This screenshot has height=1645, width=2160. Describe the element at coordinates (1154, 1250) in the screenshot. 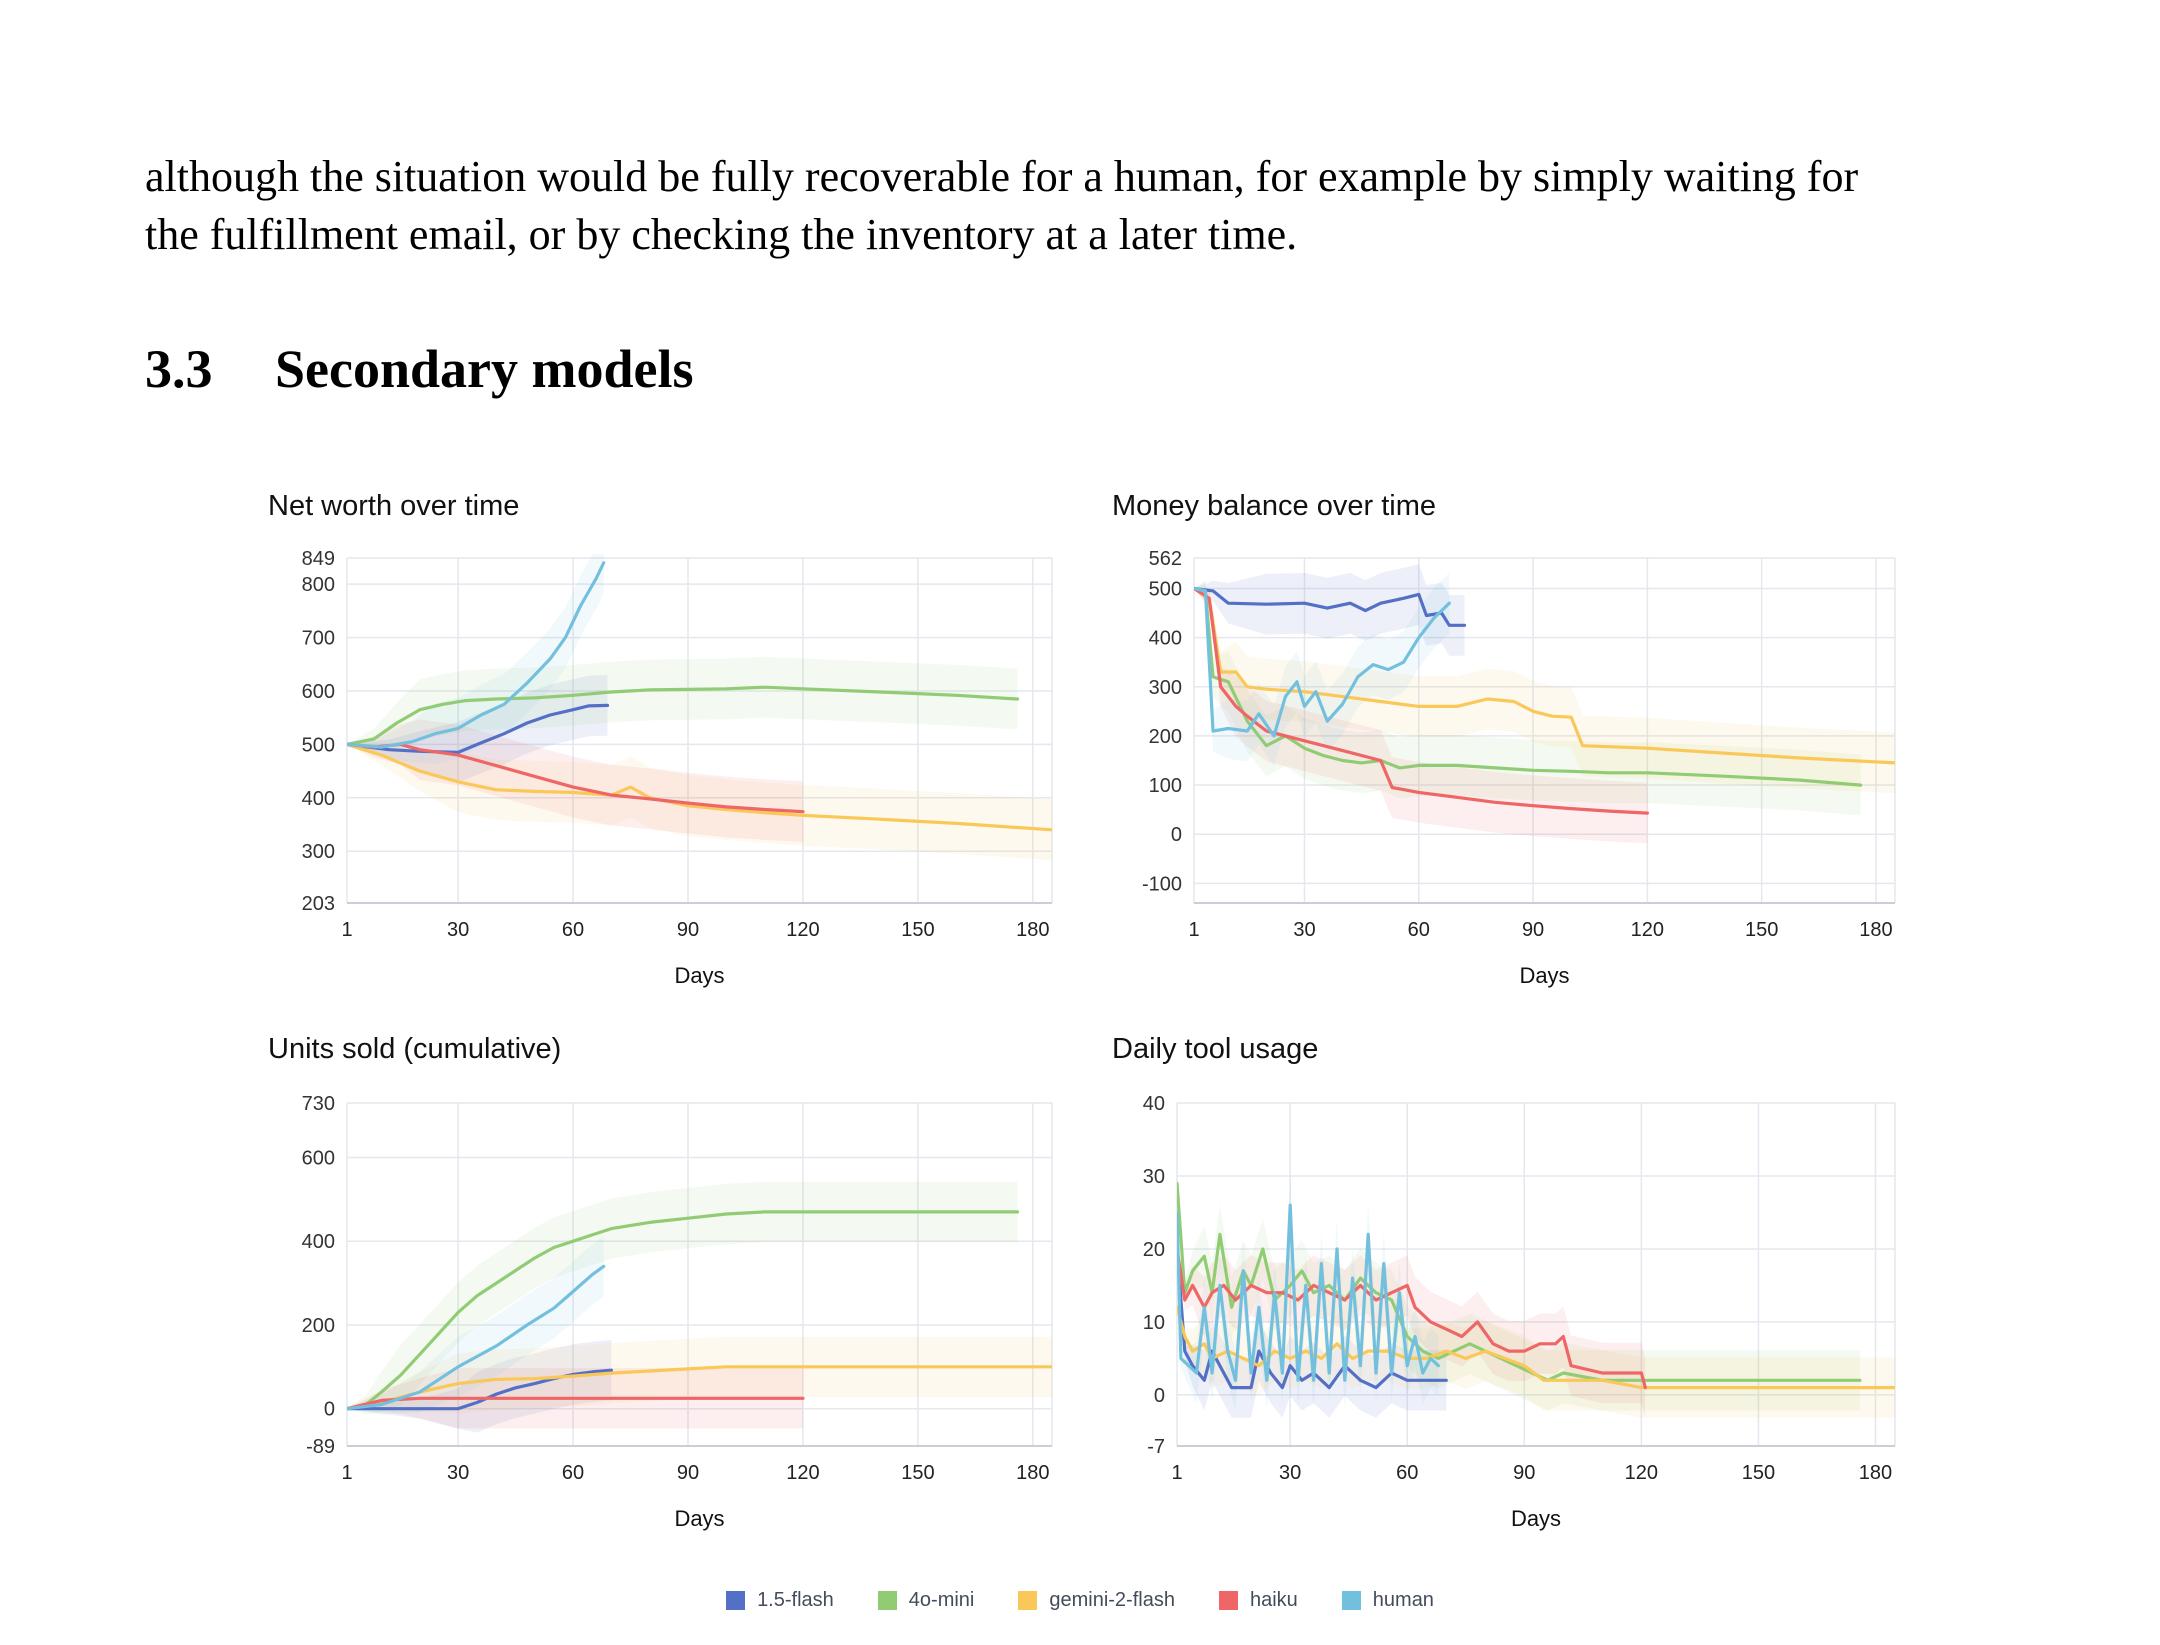

I see `y-tick-label: 20` at that location.